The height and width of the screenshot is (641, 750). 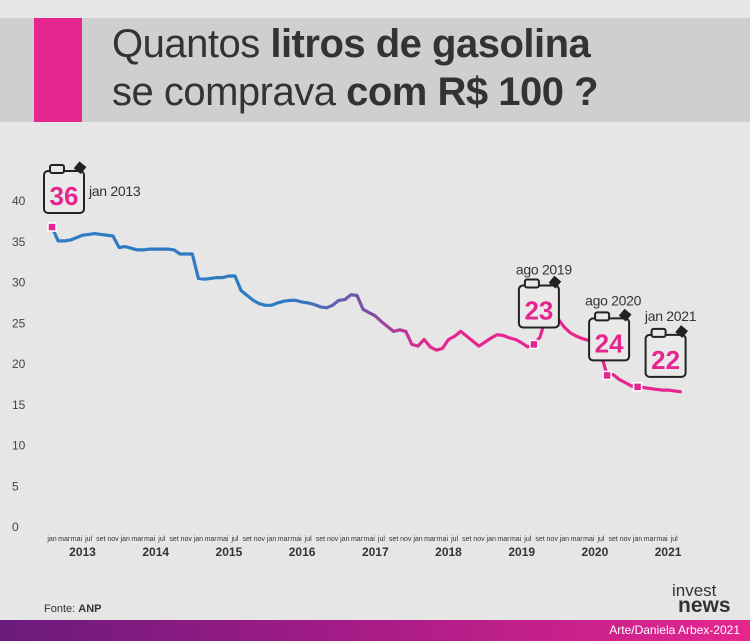 I want to click on annotation-label: ago 2019, so click(x=544, y=269).